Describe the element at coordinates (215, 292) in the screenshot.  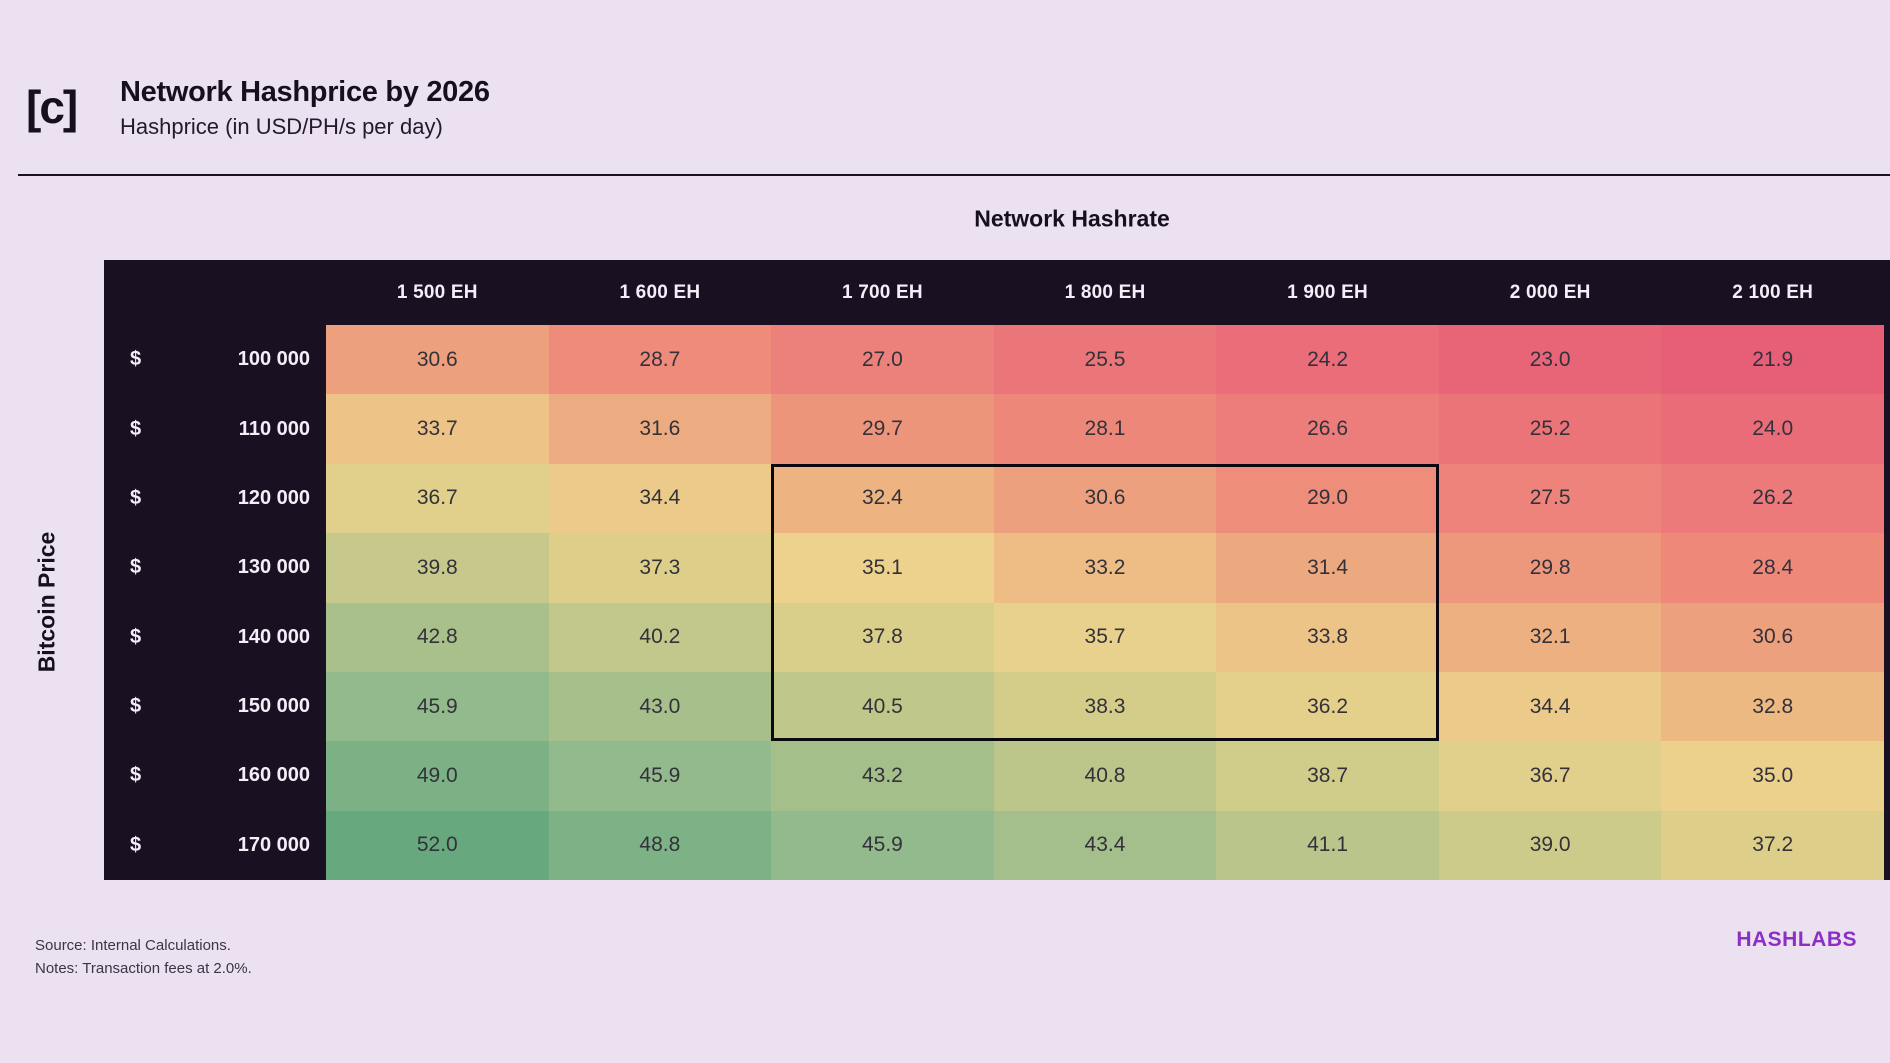
I see `corner-cell` at that location.